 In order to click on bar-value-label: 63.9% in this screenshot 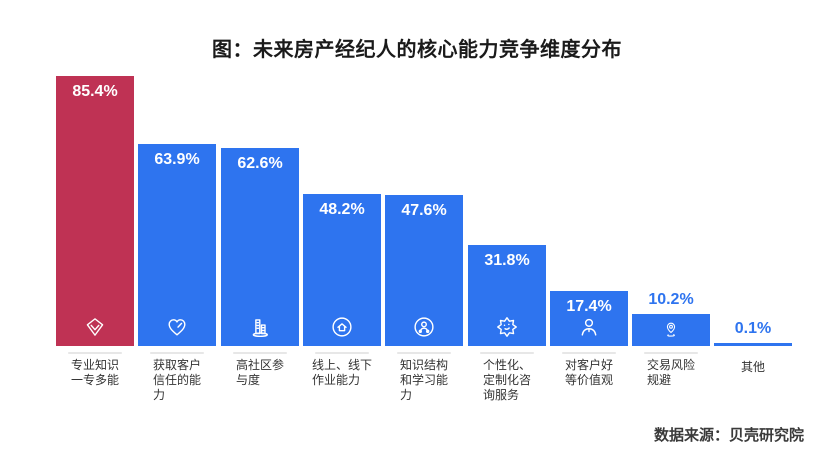, I will do `click(177, 159)`.